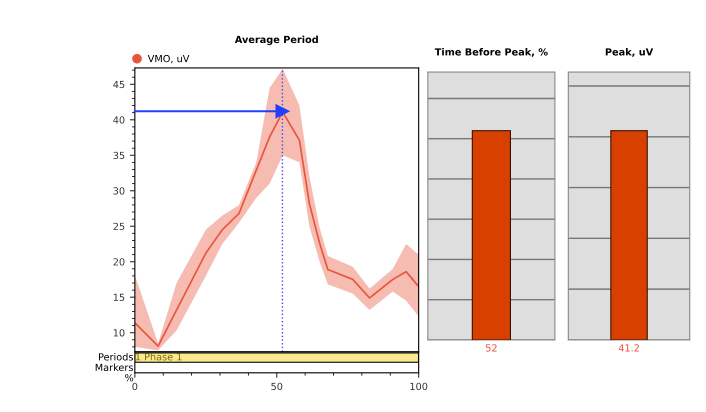 This screenshot has height=412, width=706. What do you see at coordinates (119, 333) in the screenshot?
I see `y-tick-label: 10` at bounding box center [119, 333].